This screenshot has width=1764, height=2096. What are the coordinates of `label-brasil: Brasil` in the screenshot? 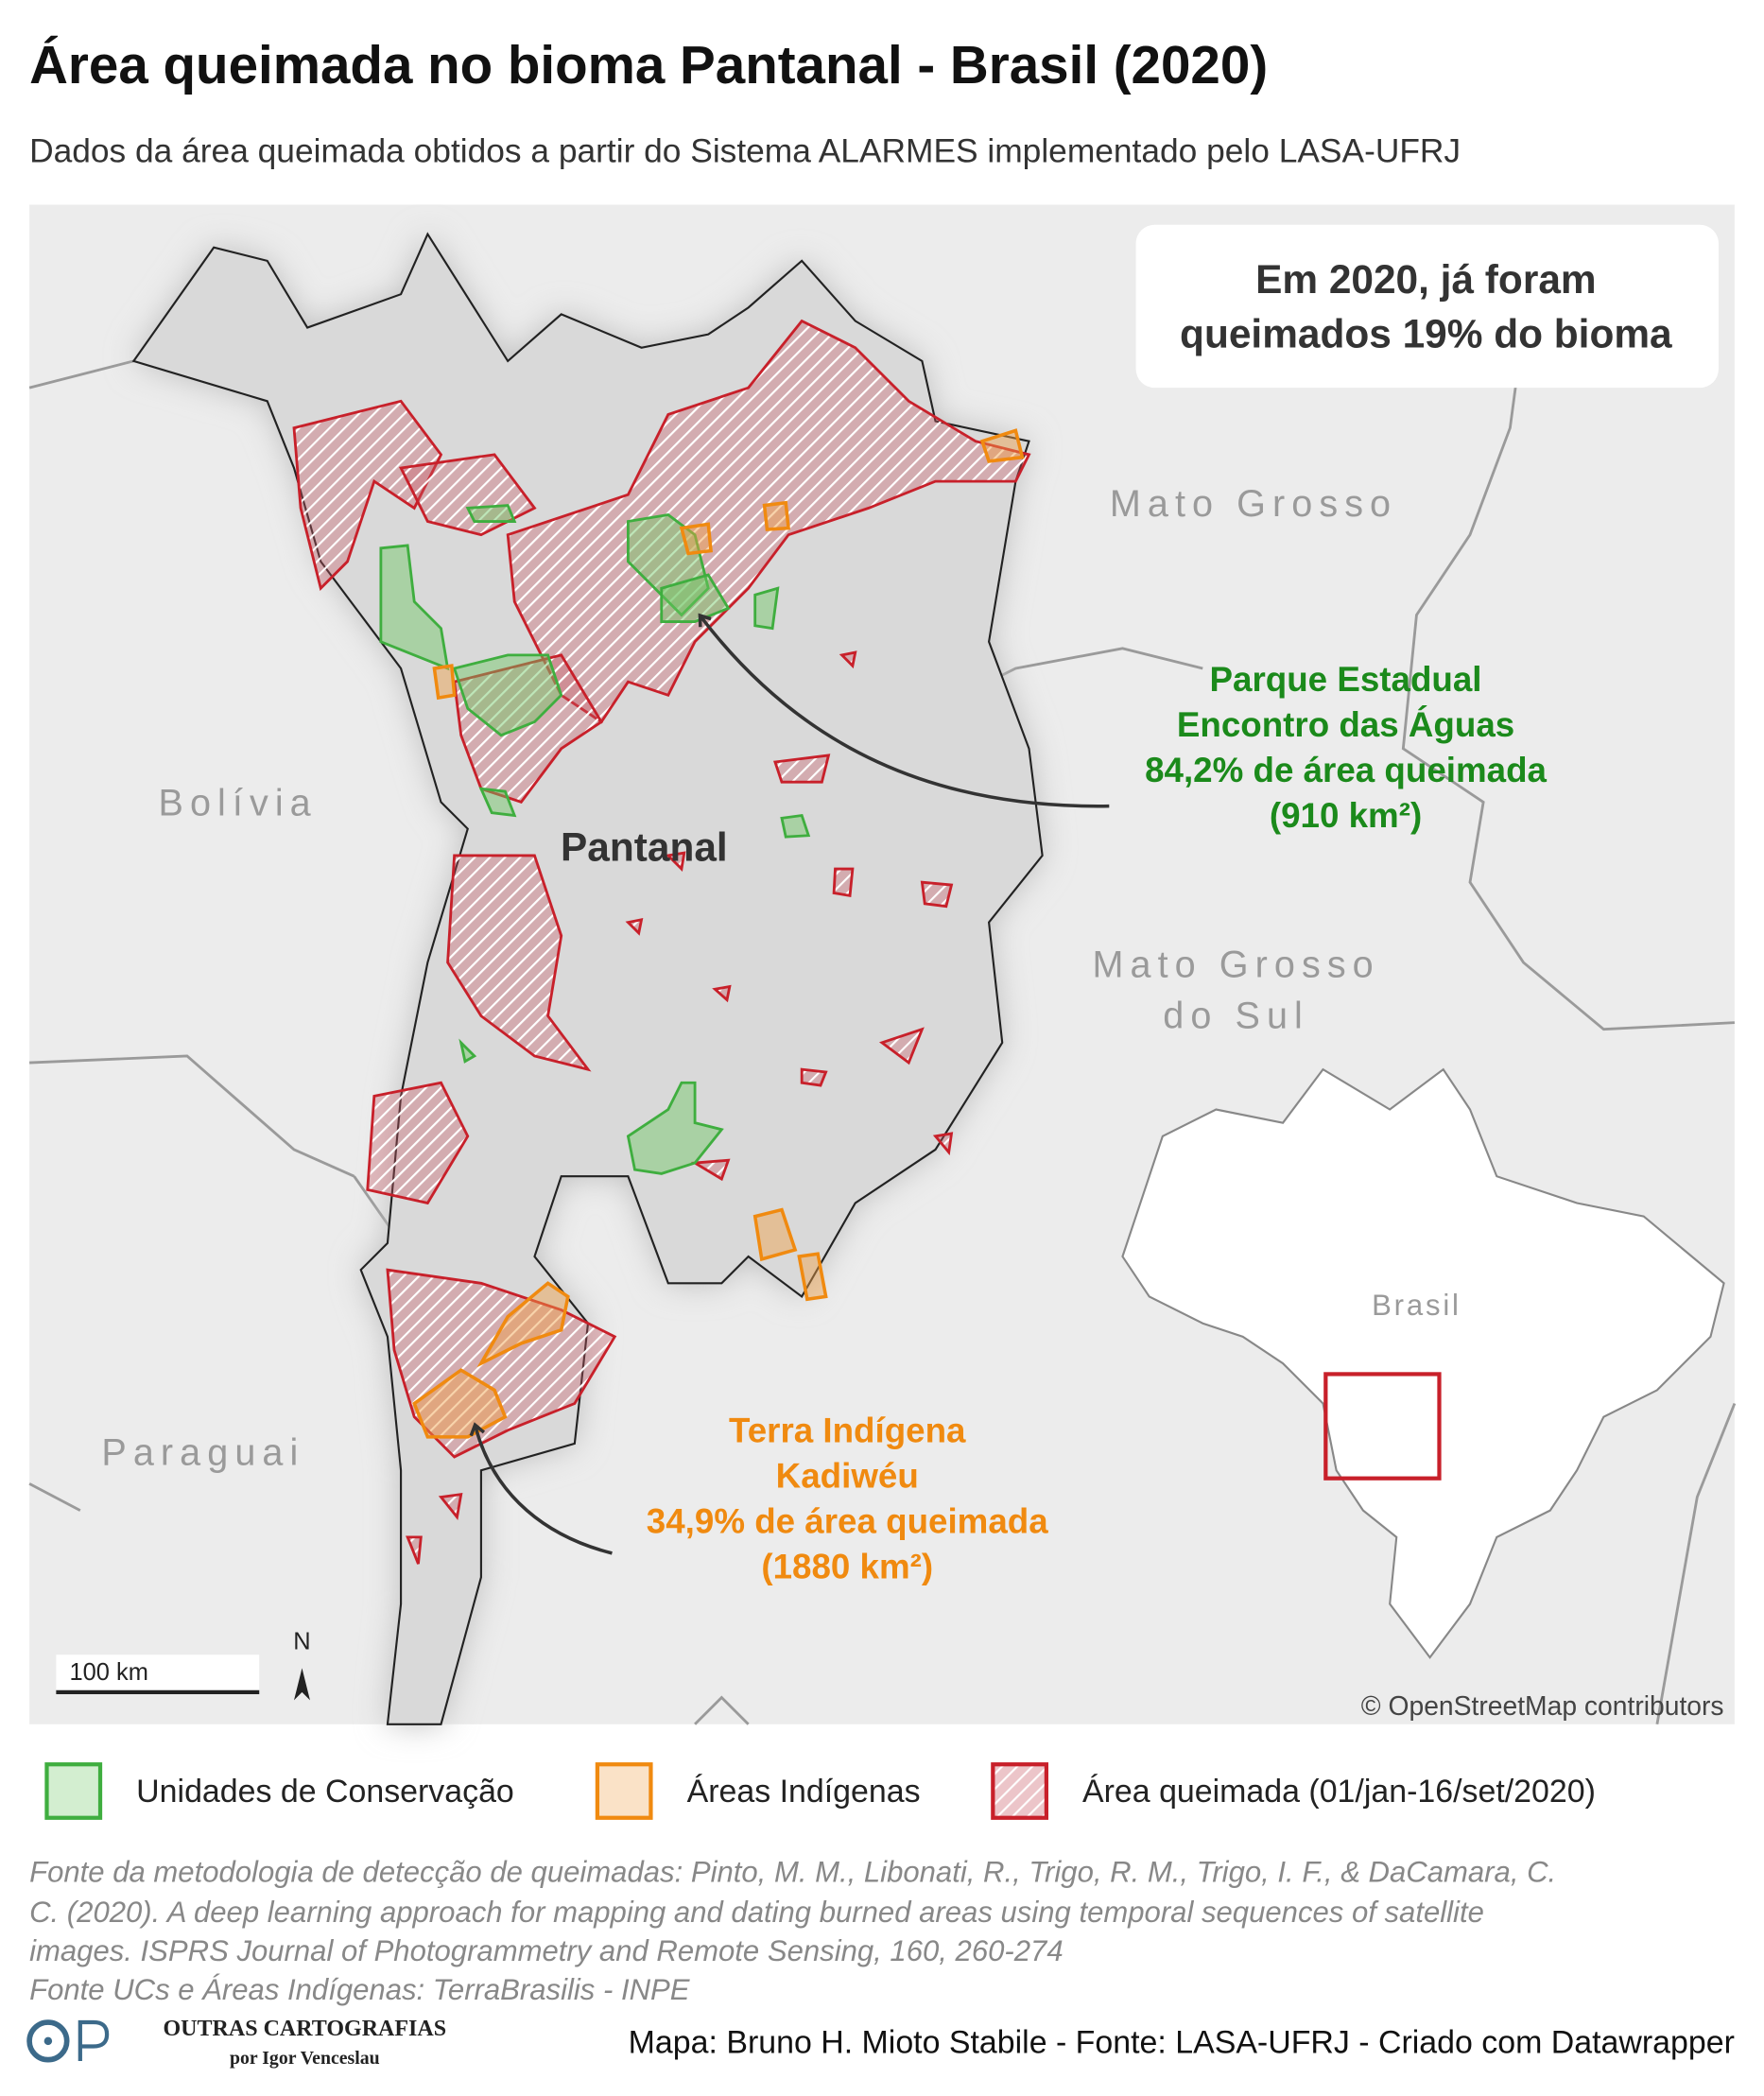 It's located at (1416, 1305).